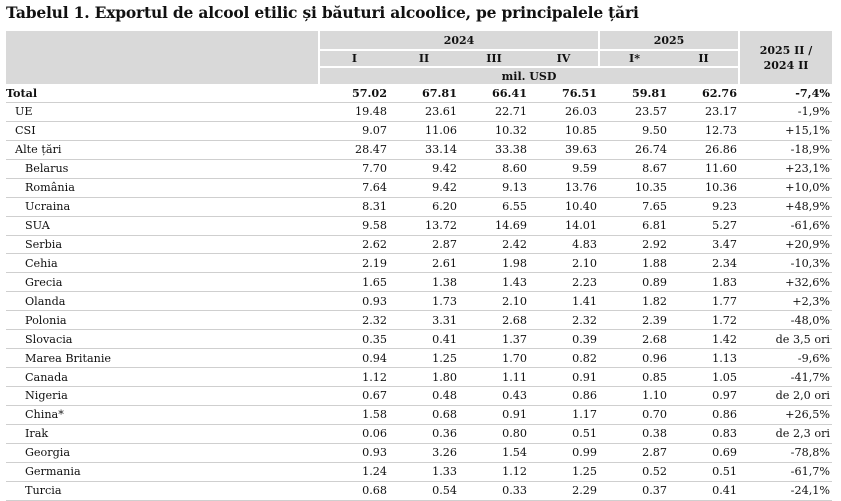 The width and height of the screenshot is (841, 501). I want to click on value-cell: 1.42, so click(704, 339).